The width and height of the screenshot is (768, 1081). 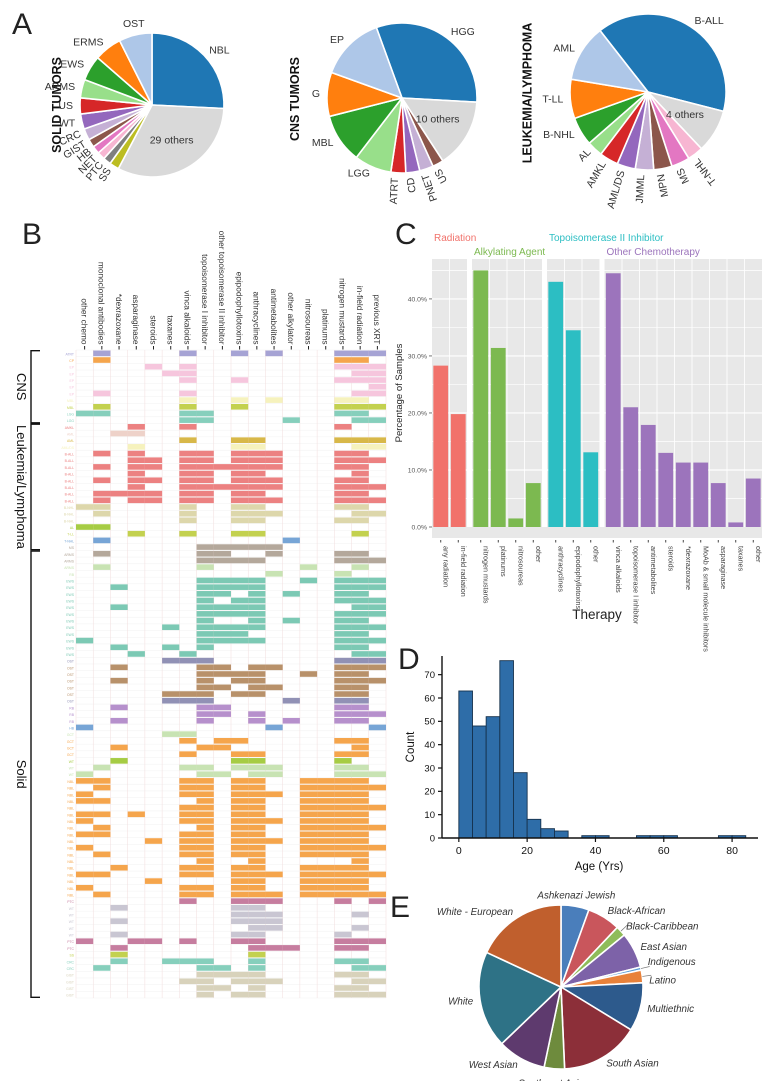 What do you see at coordinates (463, 571) in the screenshot?
I see `bar-chart-x-tick: in-field radiation` at bounding box center [463, 571].